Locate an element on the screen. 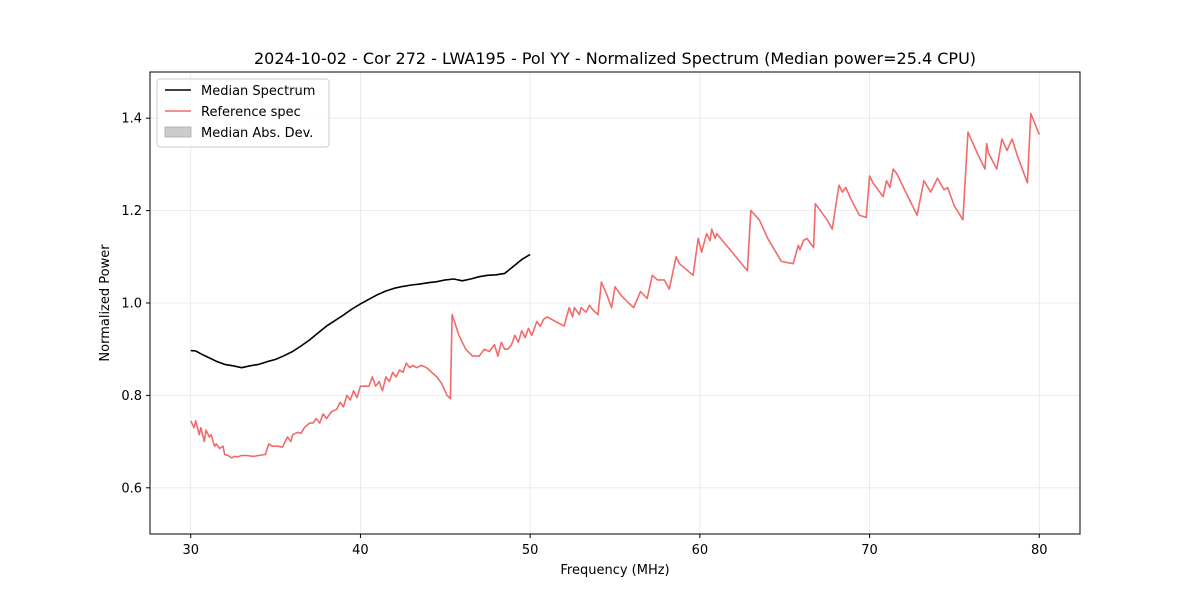 This screenshot has height=600, width=1200. x-tick-label: 30 is located at coordinates (190, 550).